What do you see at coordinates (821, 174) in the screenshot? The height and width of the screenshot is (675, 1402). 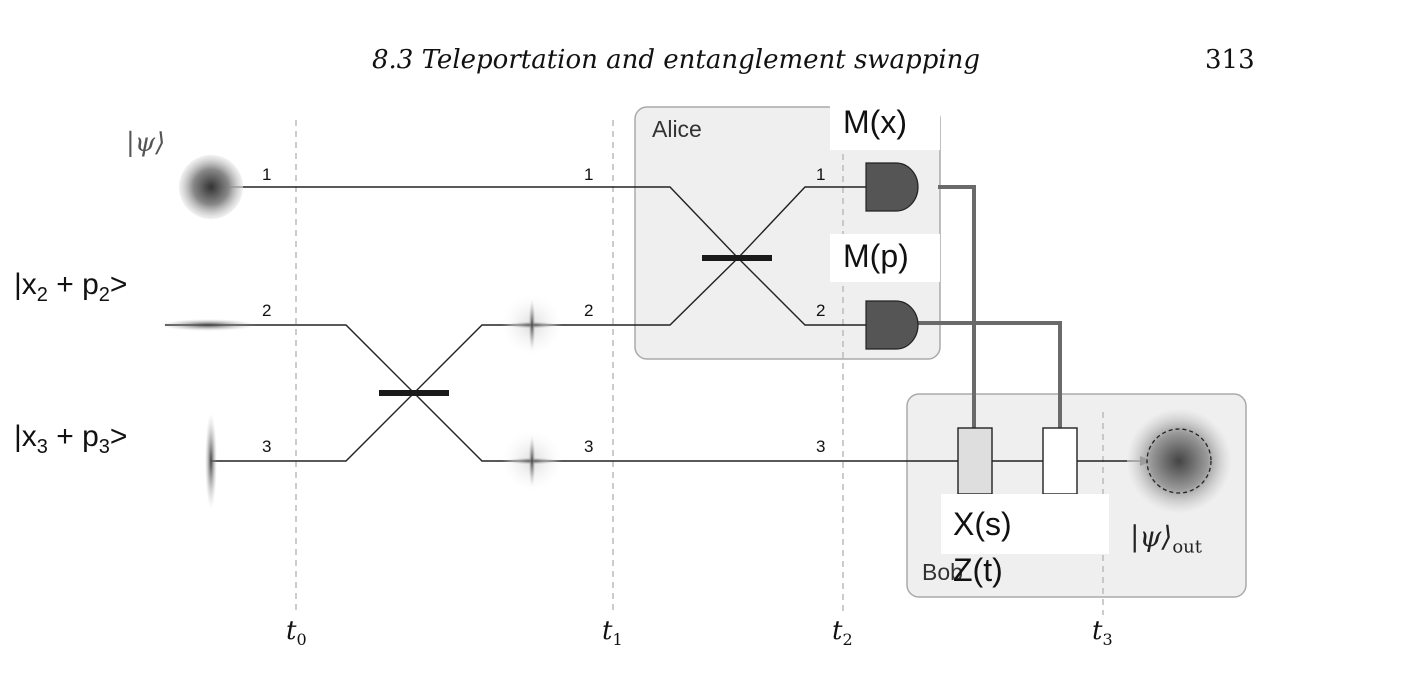 I see `mode-num-1-t2: 1` at bounding box center [821, 174].